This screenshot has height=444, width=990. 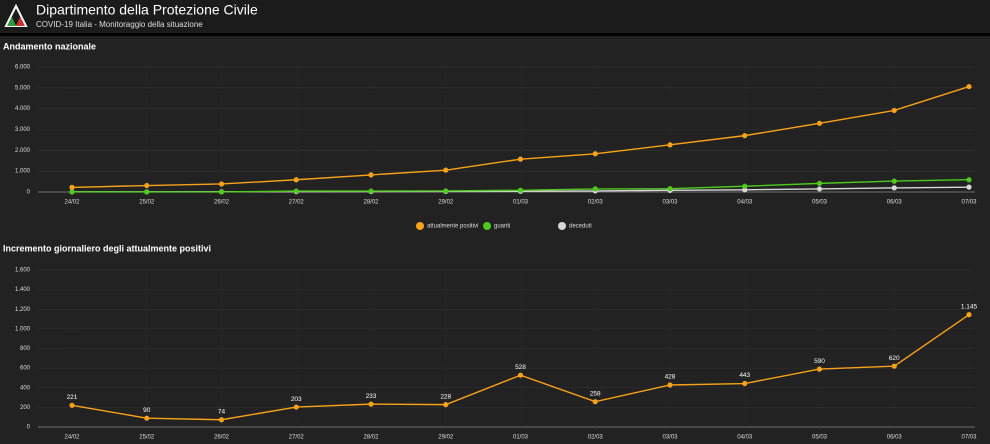 I want to click on y-tick-label: 2.000, so click(x=23, y=151).